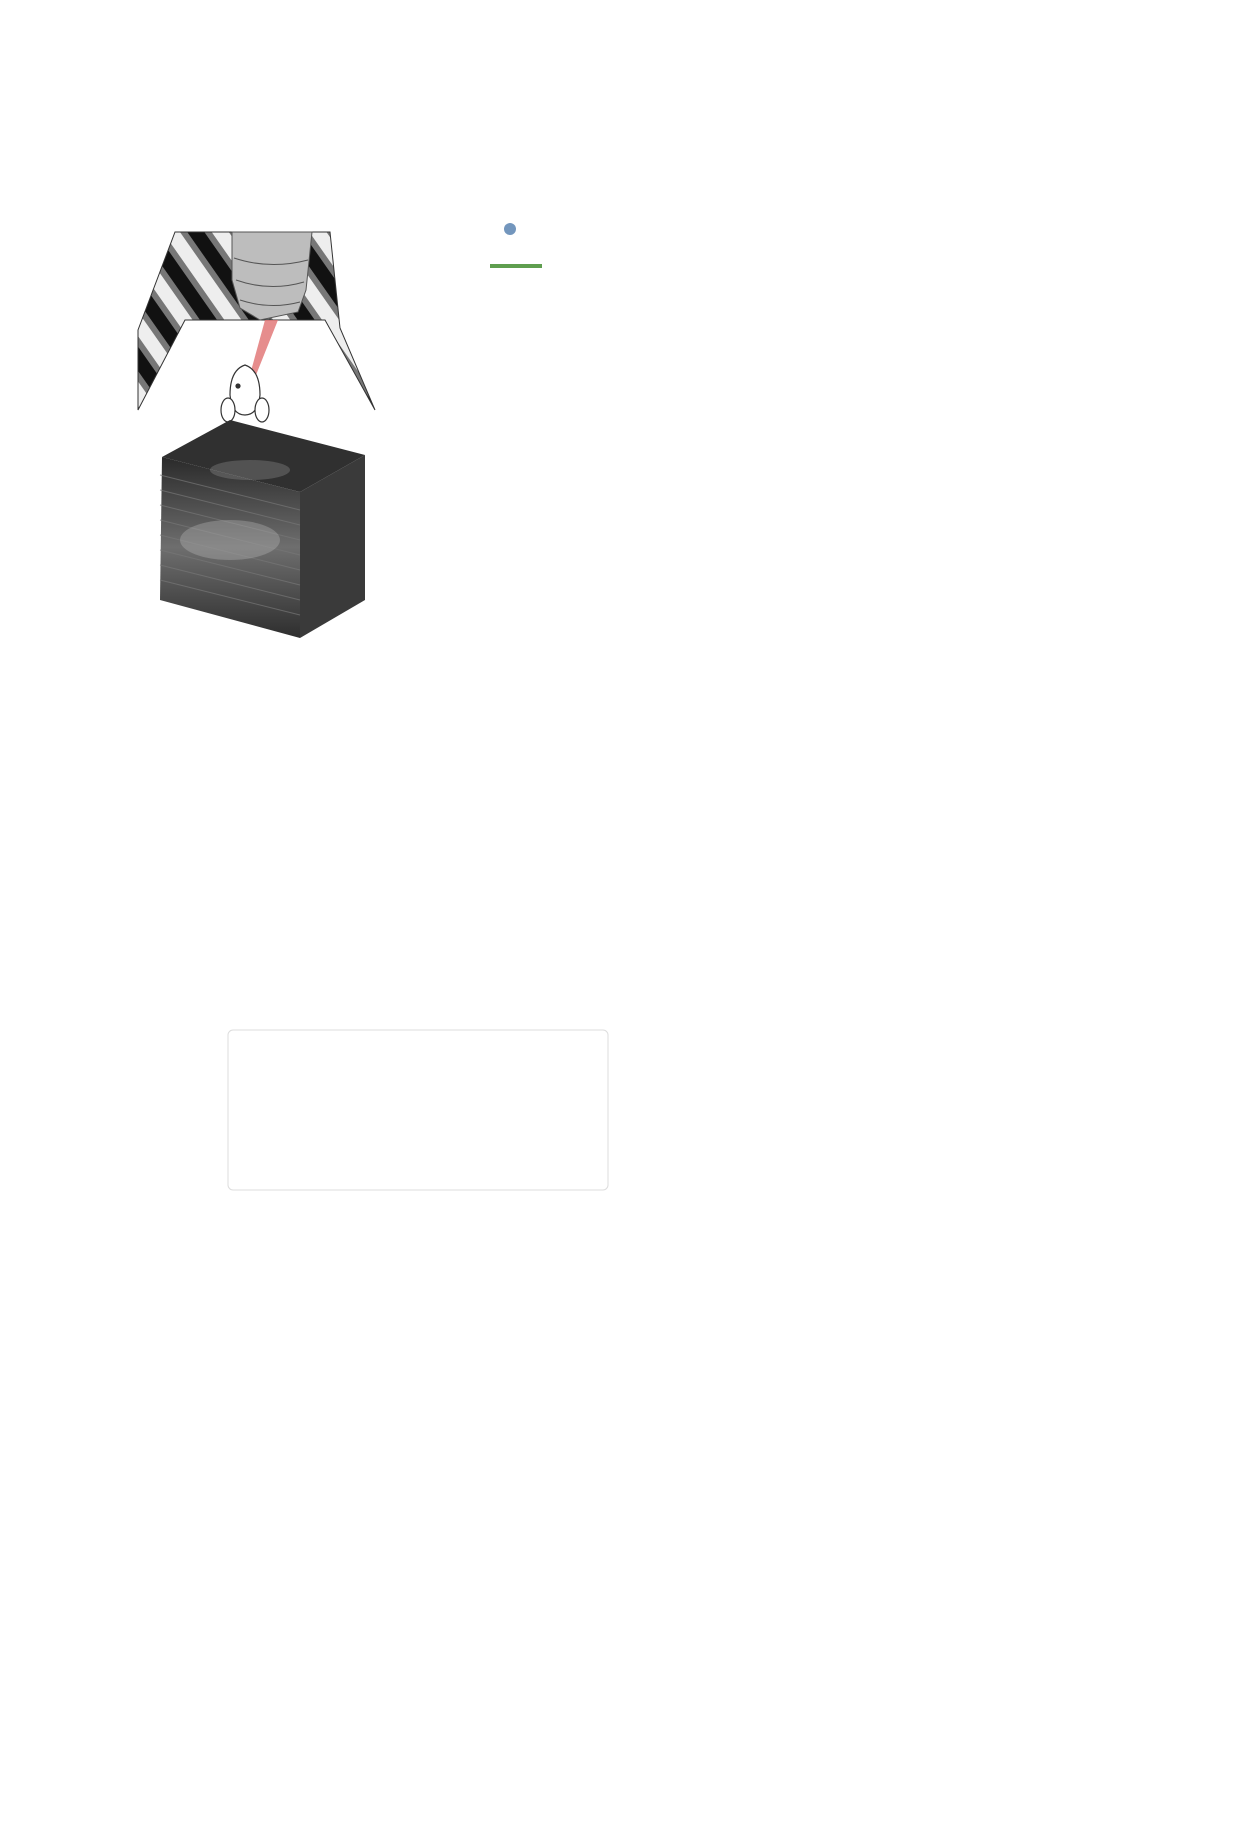  What do you see at coordinates (263, 352) in the screenshot?
I see `laser-beam` at bounding box center [263, 352].